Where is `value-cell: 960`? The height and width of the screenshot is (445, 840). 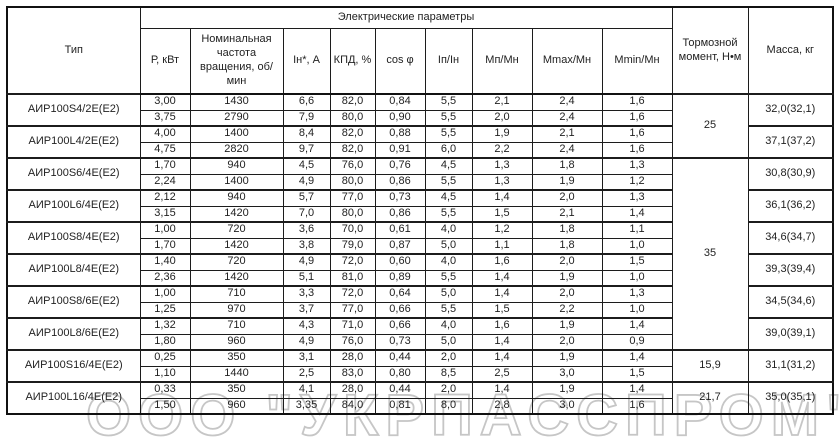 value-cell: 960 is located at coordinates (236, 406).